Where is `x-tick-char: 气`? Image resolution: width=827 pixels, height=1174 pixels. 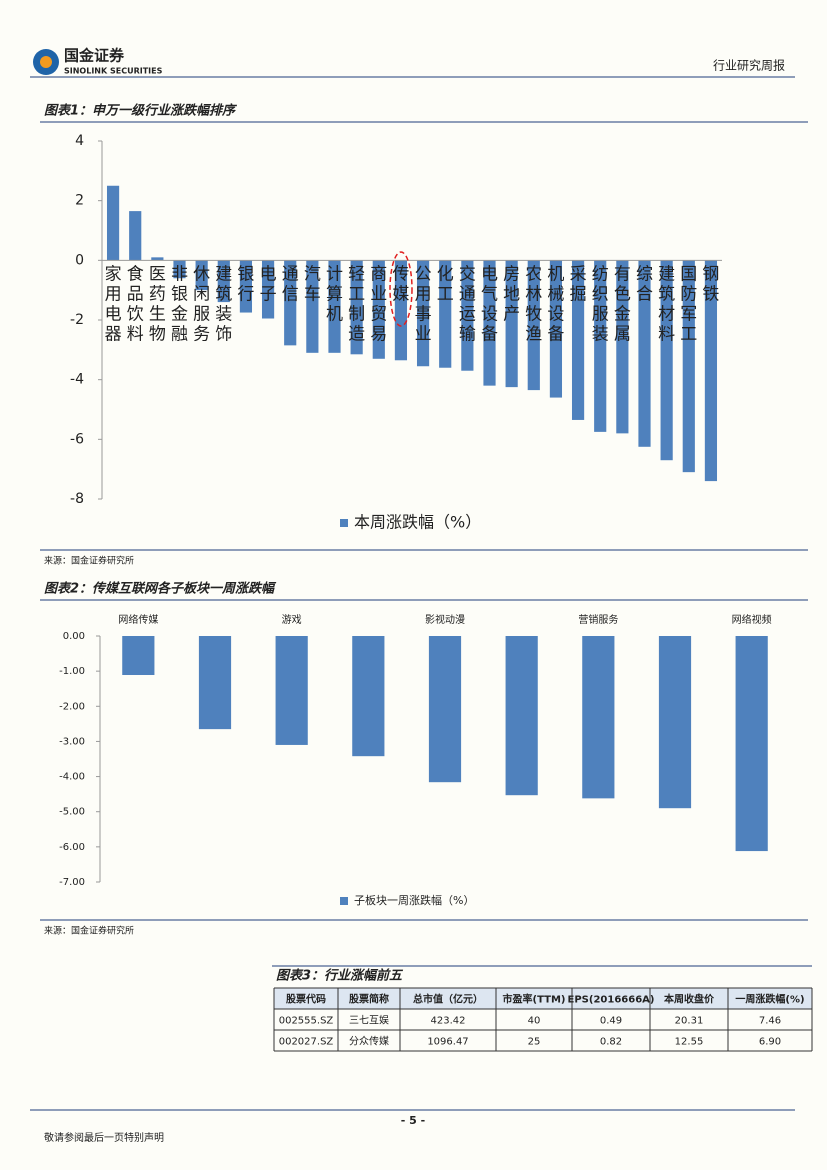 x-tick-char: 气 is located at coordinates (489, 294).